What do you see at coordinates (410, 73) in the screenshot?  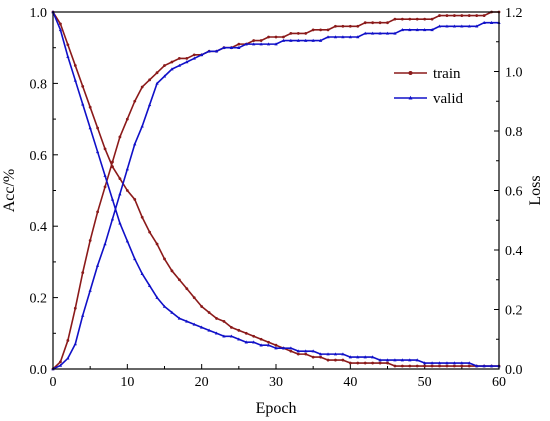 I see `legend-marker-train` at bounding box center [410, 73].